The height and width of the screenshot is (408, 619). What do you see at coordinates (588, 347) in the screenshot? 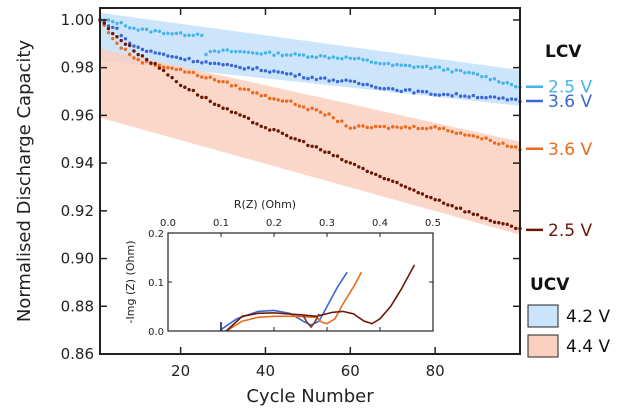
I see `band-legend-label: 4.4 V` at bounding box center [588, 347].